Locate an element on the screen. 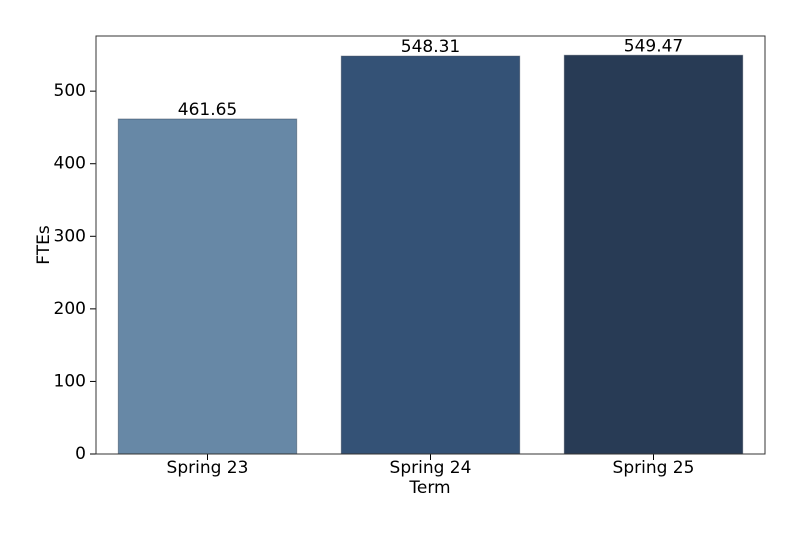 The width and height of the screenshot is (800, 533). y-tick-label: 200 is located at coordinates (70, 309).